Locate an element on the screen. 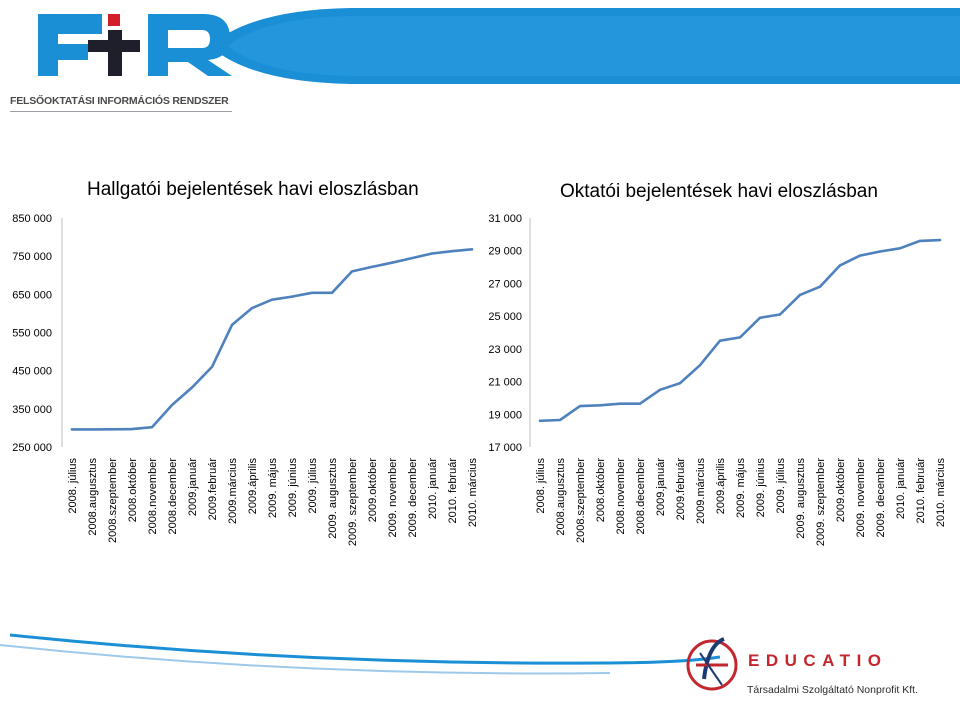 The width and height of the screenshot is (960, 702). teachers-xtick-label: 2009.március is located at coordinates (701, 491).